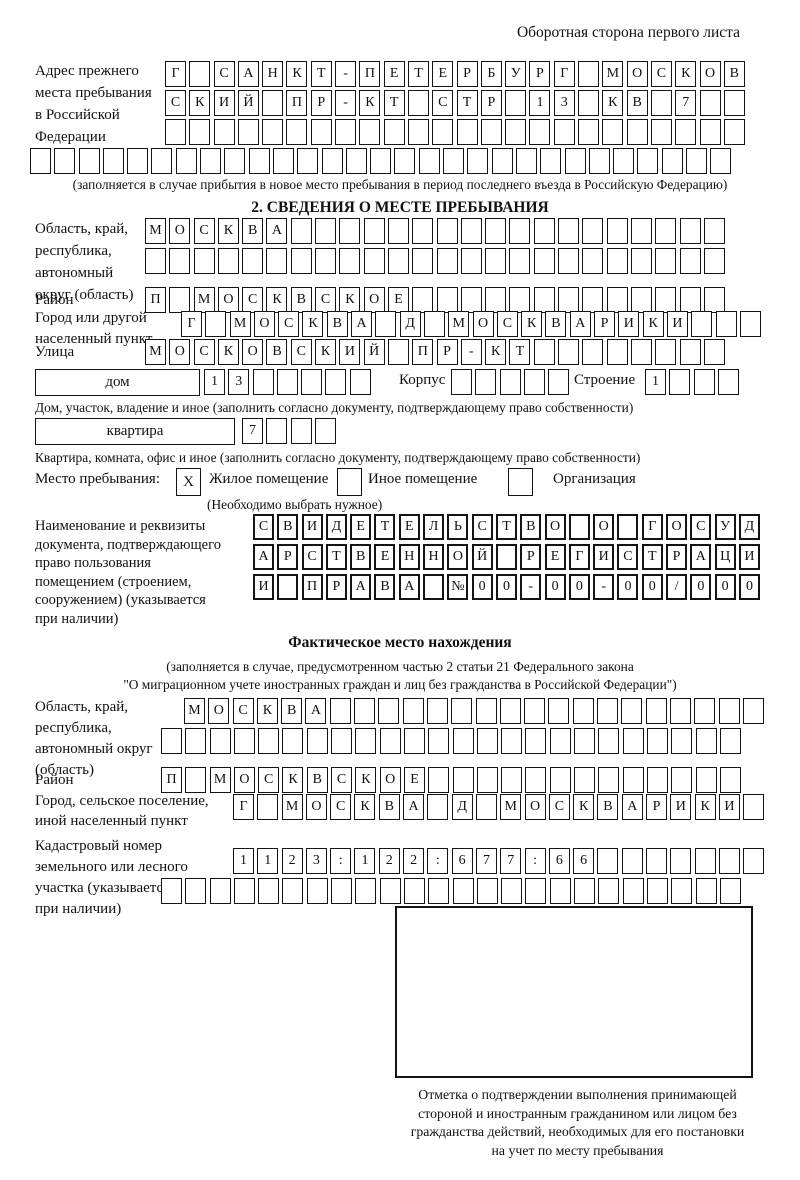  I want to click on char-cell: 1, so click(214, 382).